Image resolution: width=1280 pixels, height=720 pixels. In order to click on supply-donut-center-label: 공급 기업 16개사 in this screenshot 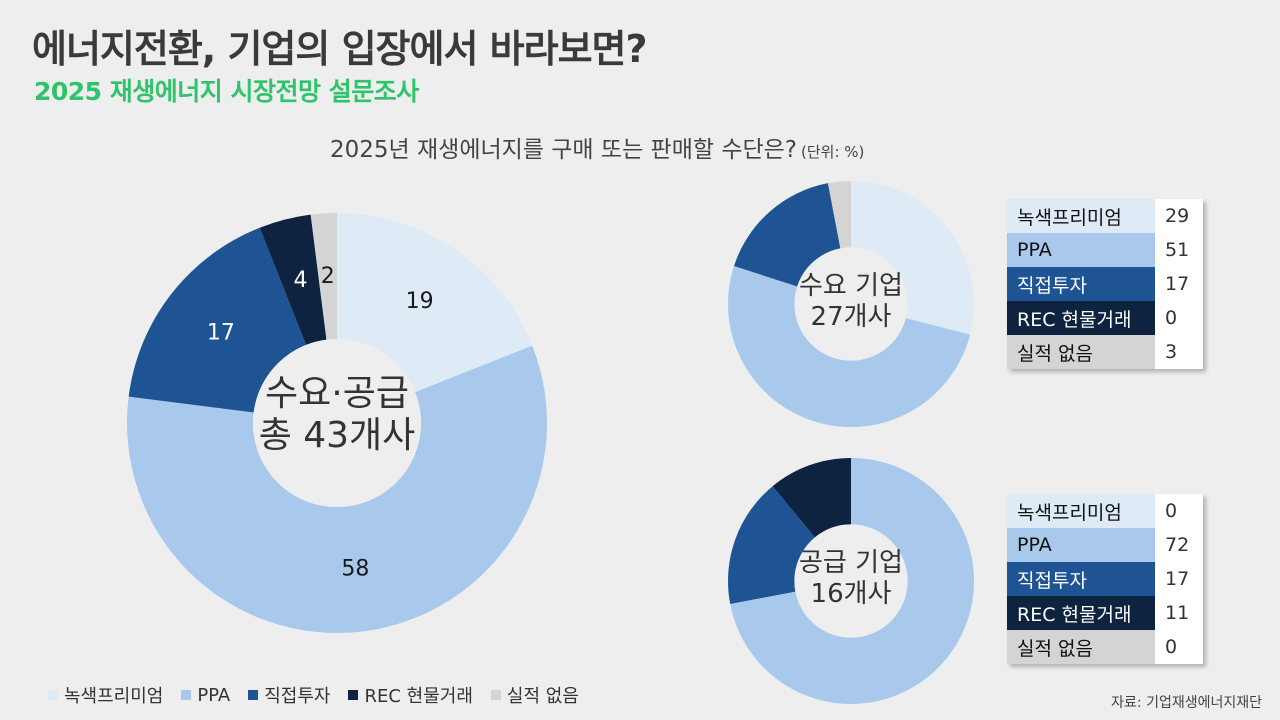, I will do `click(851, 578)`.